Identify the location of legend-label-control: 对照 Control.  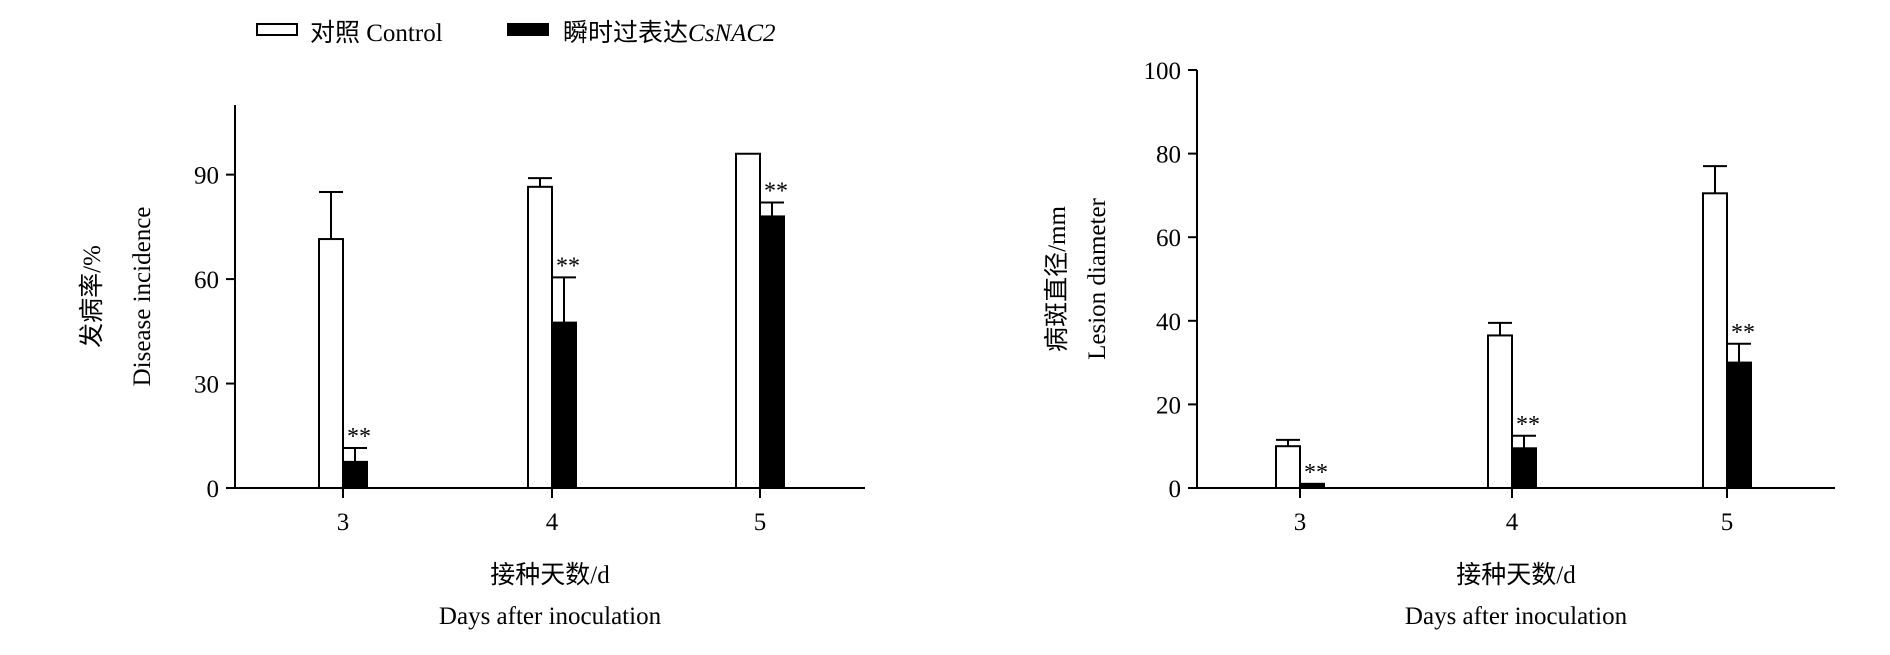
(376, 33).